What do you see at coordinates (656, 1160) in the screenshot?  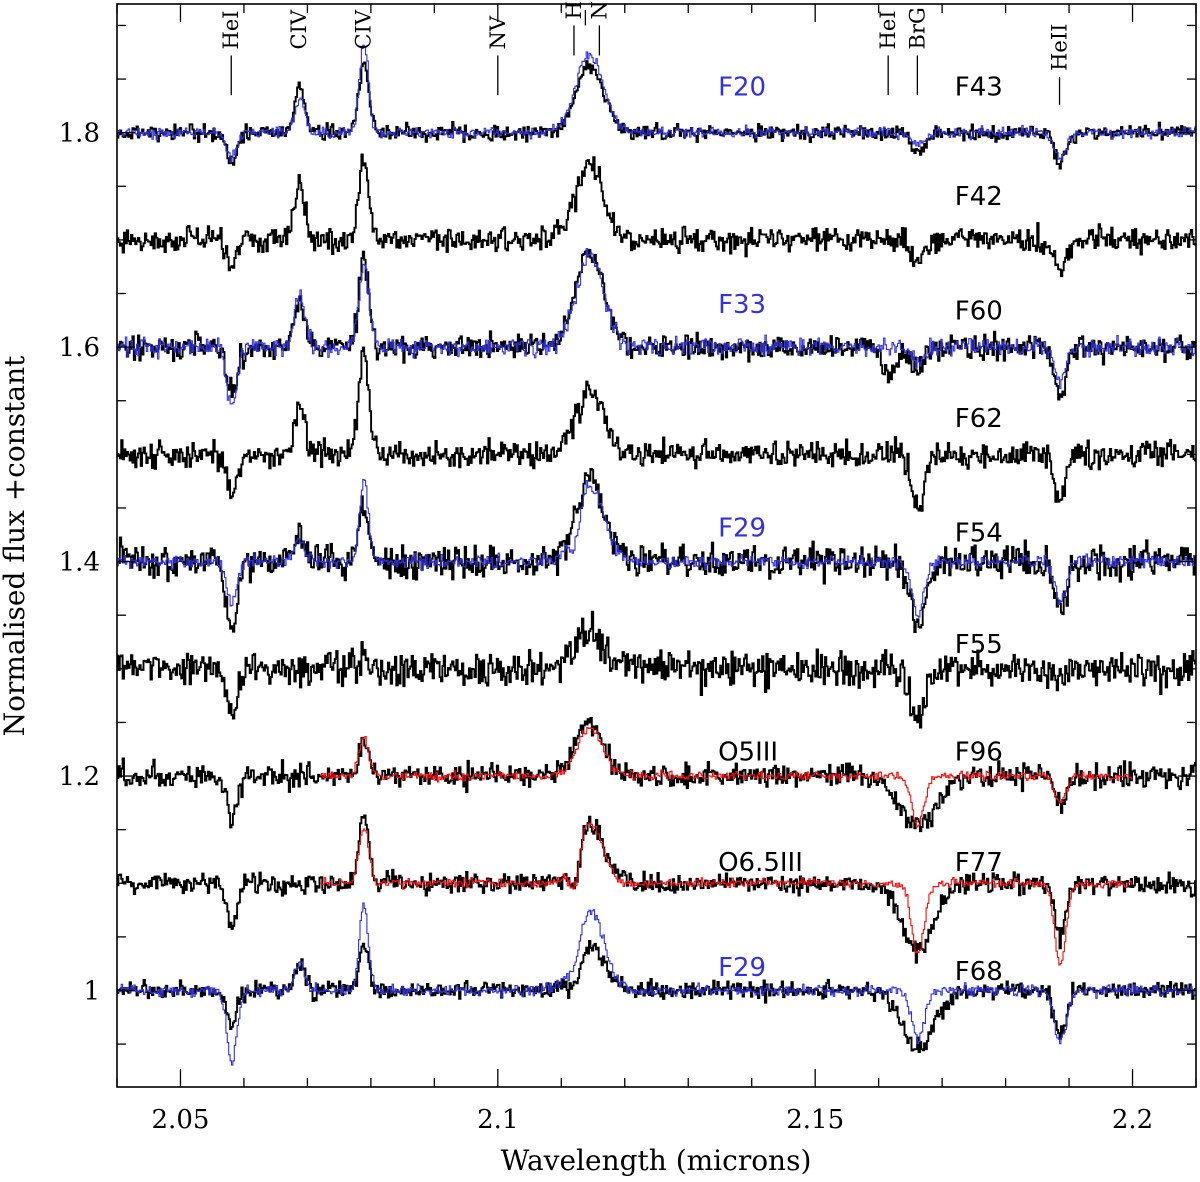 I see `x-axis-title: Wavelength (microns)` at bounding box center [656, 1160].